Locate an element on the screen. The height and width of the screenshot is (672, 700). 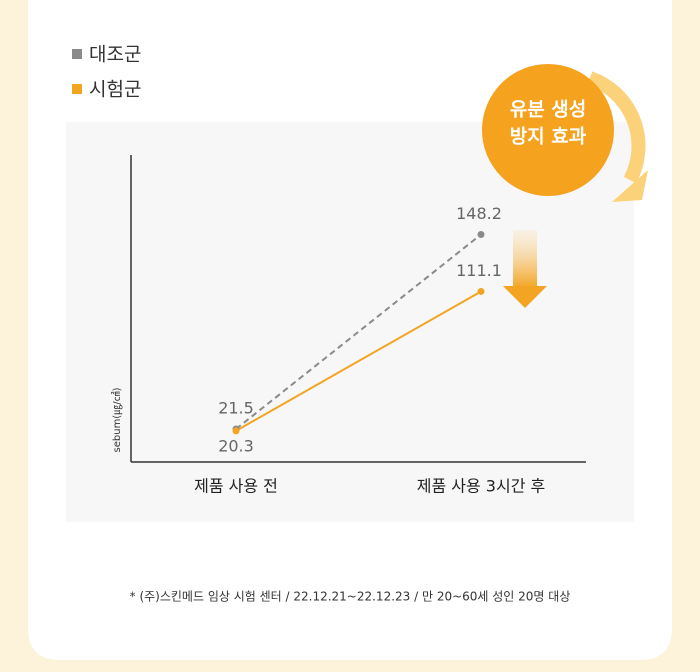
x-tick-label: 제품 사용 3시간 후 is located at coordinates (481, 486).